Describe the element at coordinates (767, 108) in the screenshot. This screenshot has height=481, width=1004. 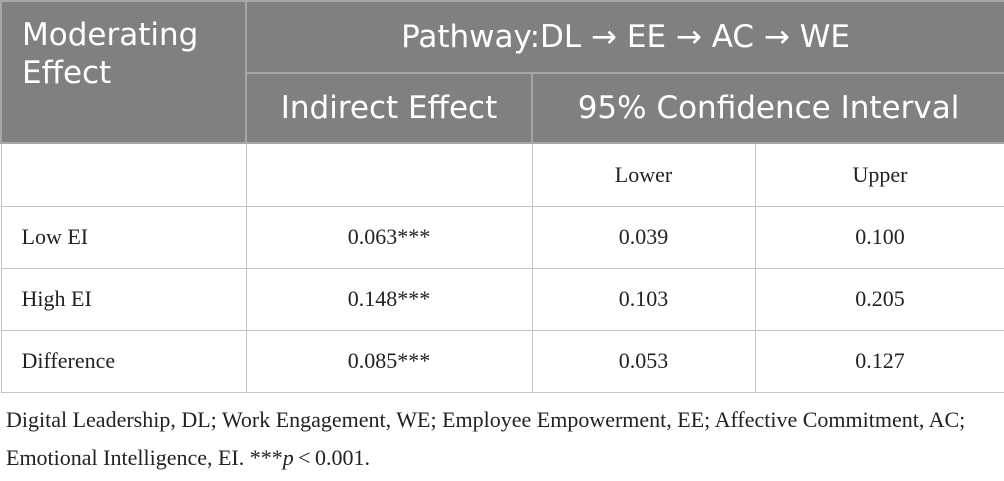
I see `ci-header: 95% Confidence Interval` at that location.